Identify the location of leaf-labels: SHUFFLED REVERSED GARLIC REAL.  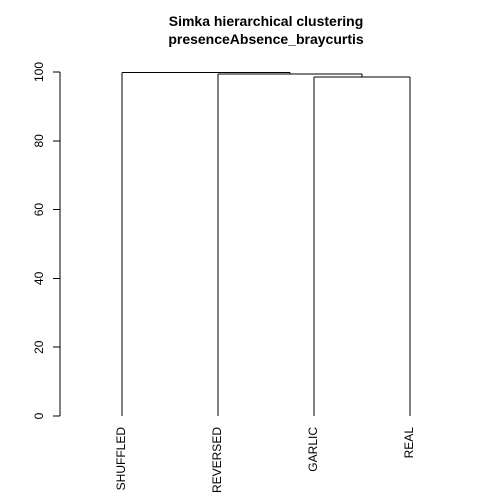
(265, 460).